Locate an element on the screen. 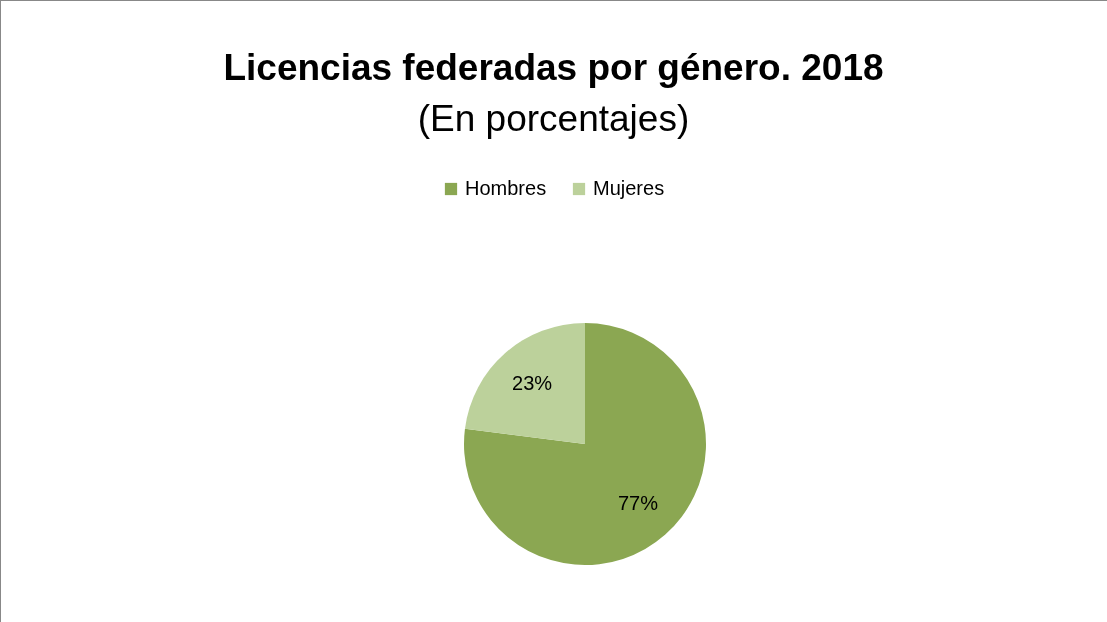 The image size is (1107, 622). legend-label: Hombres is located at coordinates (506, 188).